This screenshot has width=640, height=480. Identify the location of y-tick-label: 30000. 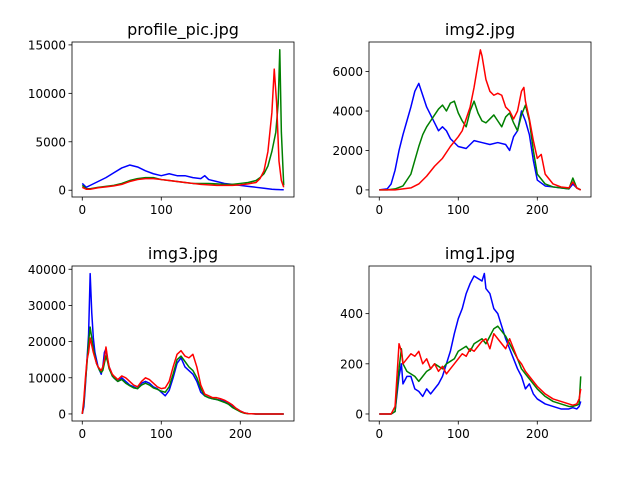
(47, 306).